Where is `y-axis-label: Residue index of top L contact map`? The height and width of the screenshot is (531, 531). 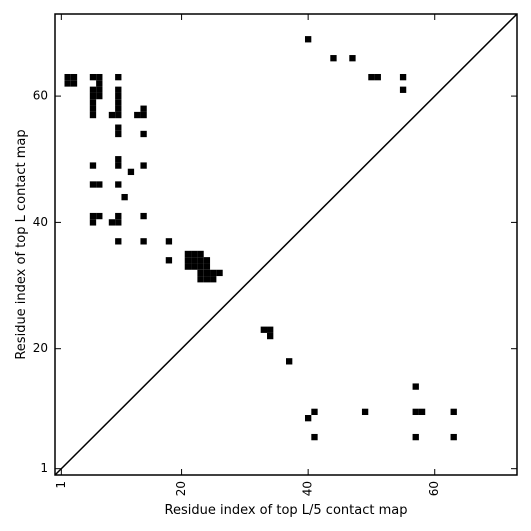 y-axis-label: Residue index of top L contact map is located at coordinates (21, 244).